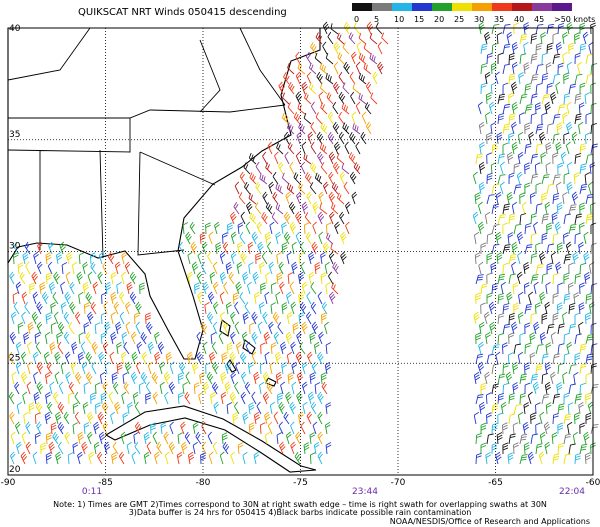 The image size is (600, 527). I want to click on lon-label: -90, so click(8, 483).